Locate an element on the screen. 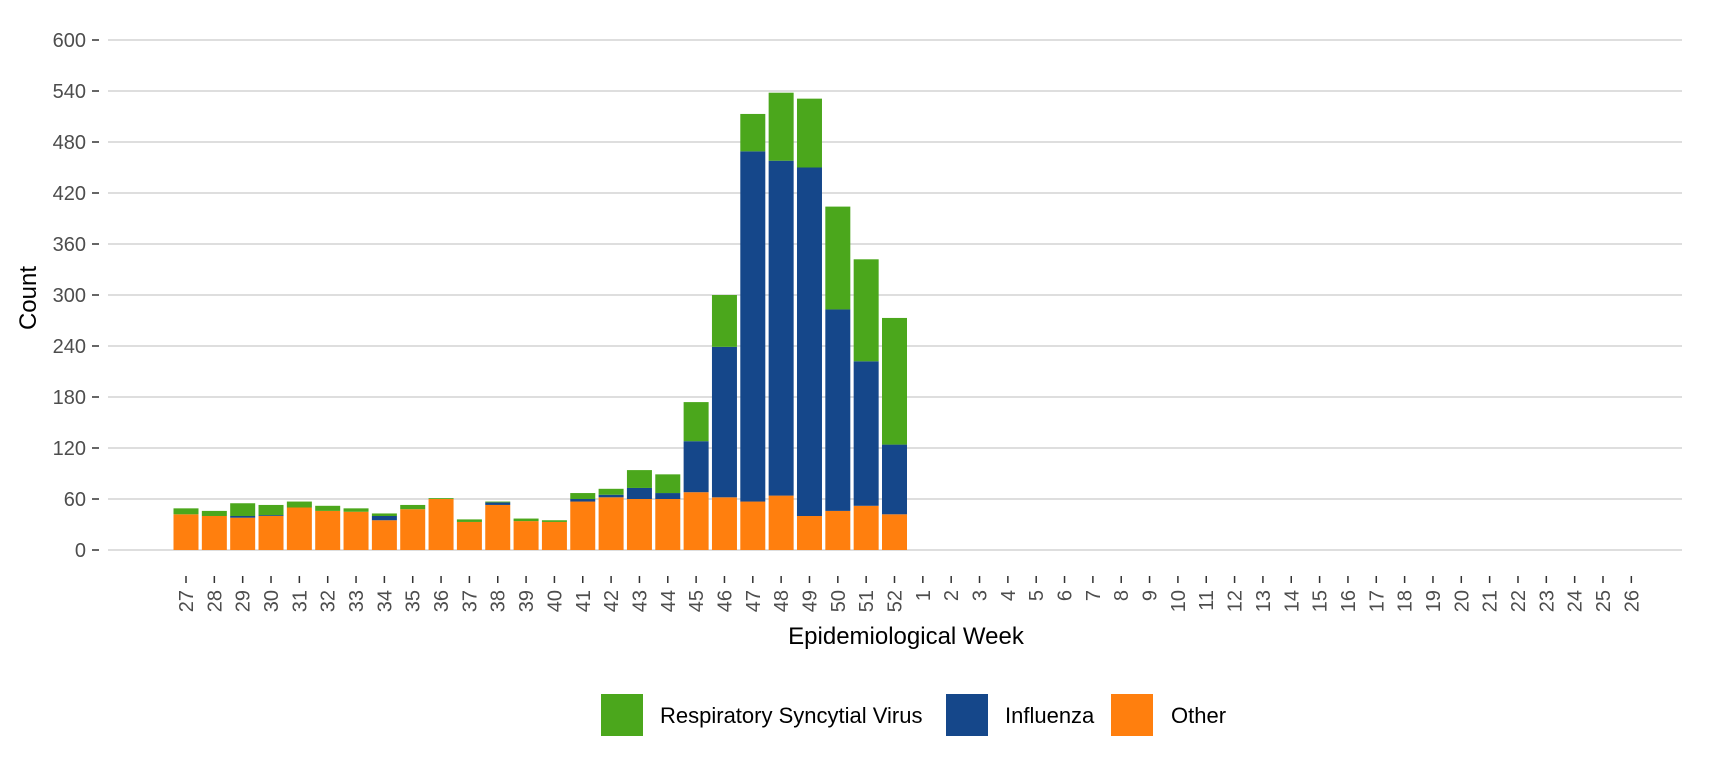 The image size is (1728, 768). x-tick-label: 47 is located at coordinates (754, 601).